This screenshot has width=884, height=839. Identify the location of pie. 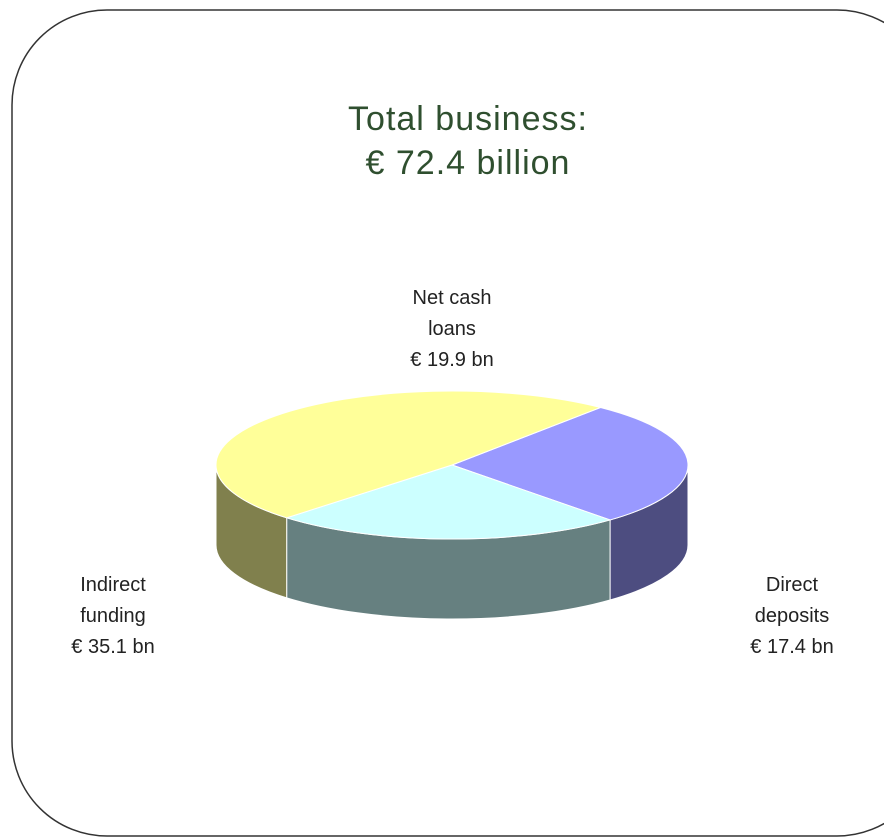
(452, 505).